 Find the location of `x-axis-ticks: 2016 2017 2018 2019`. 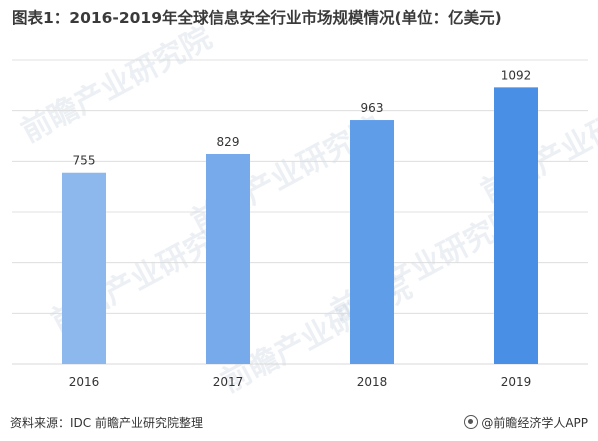

x-axis-ticks: 2016 2017 2018 2019 is located at coordinates (300, 382).